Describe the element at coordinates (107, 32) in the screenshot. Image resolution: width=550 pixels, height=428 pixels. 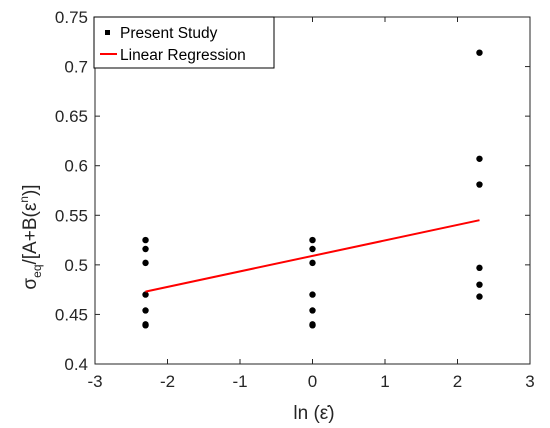
I see `legend-marker-present-study` at that location.